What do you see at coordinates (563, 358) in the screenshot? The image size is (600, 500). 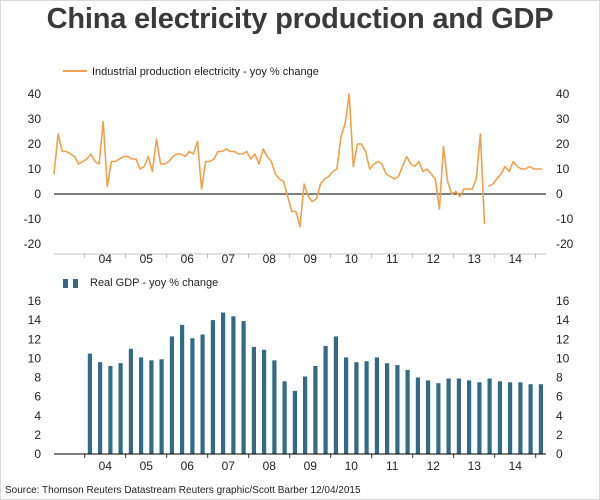 I see `y-tick-label-right: 10` at bounding box center [563, 358].